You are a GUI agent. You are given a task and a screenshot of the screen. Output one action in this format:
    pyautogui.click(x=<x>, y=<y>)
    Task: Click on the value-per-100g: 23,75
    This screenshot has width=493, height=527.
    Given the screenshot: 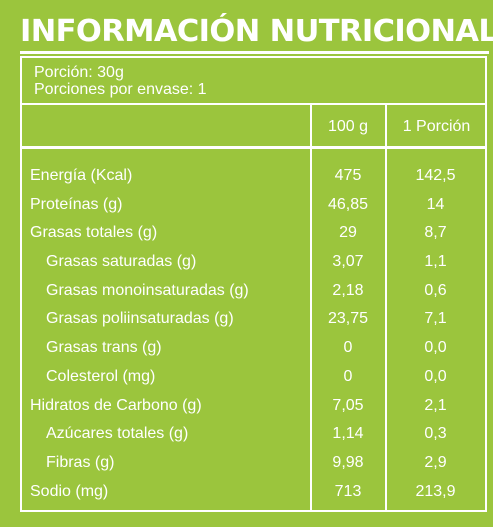 What is the action you would take?
    pyautogui.click(x=348, y=319)
    